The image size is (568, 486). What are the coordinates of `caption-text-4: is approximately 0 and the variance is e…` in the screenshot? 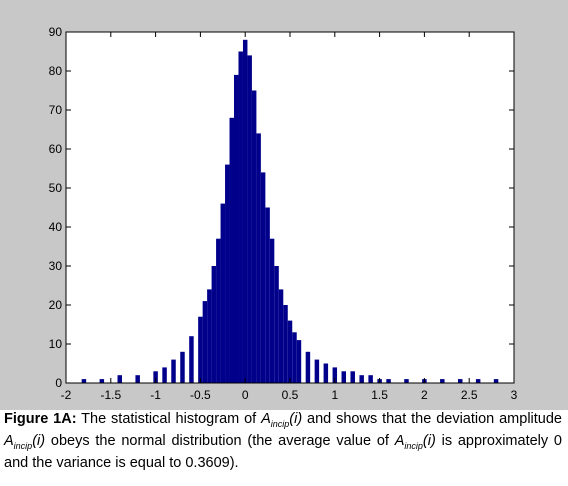 It's located at (283, 451).